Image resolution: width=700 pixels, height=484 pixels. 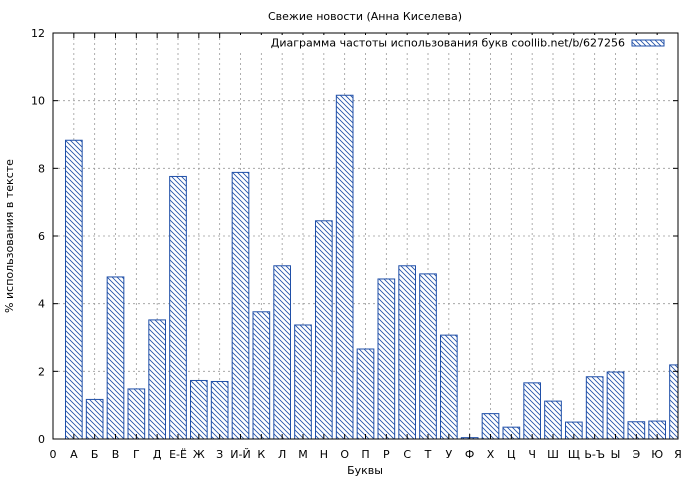 What do you see at coordinates (594, 454) in the screenshot?
I see `x-tick-label: Ь-Ъ` at bounding box center [594, 454].